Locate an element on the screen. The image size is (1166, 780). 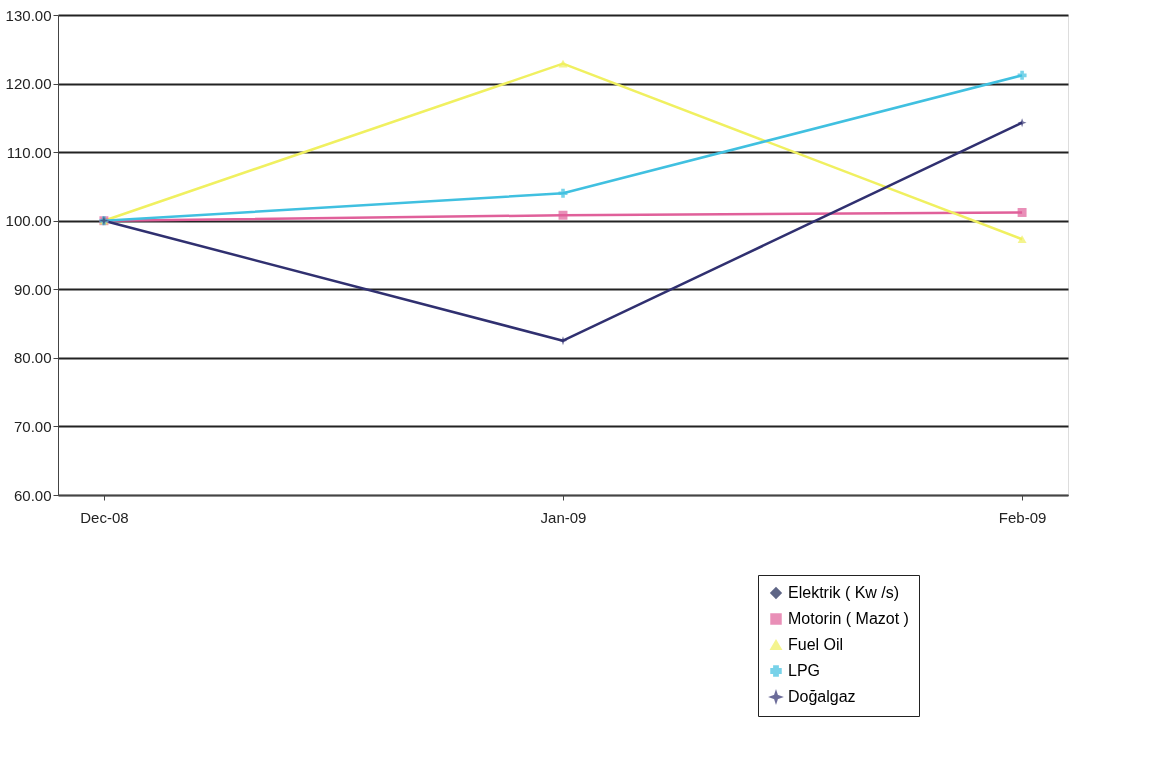
legend-label: LPG is located at coordinates (804, 670).